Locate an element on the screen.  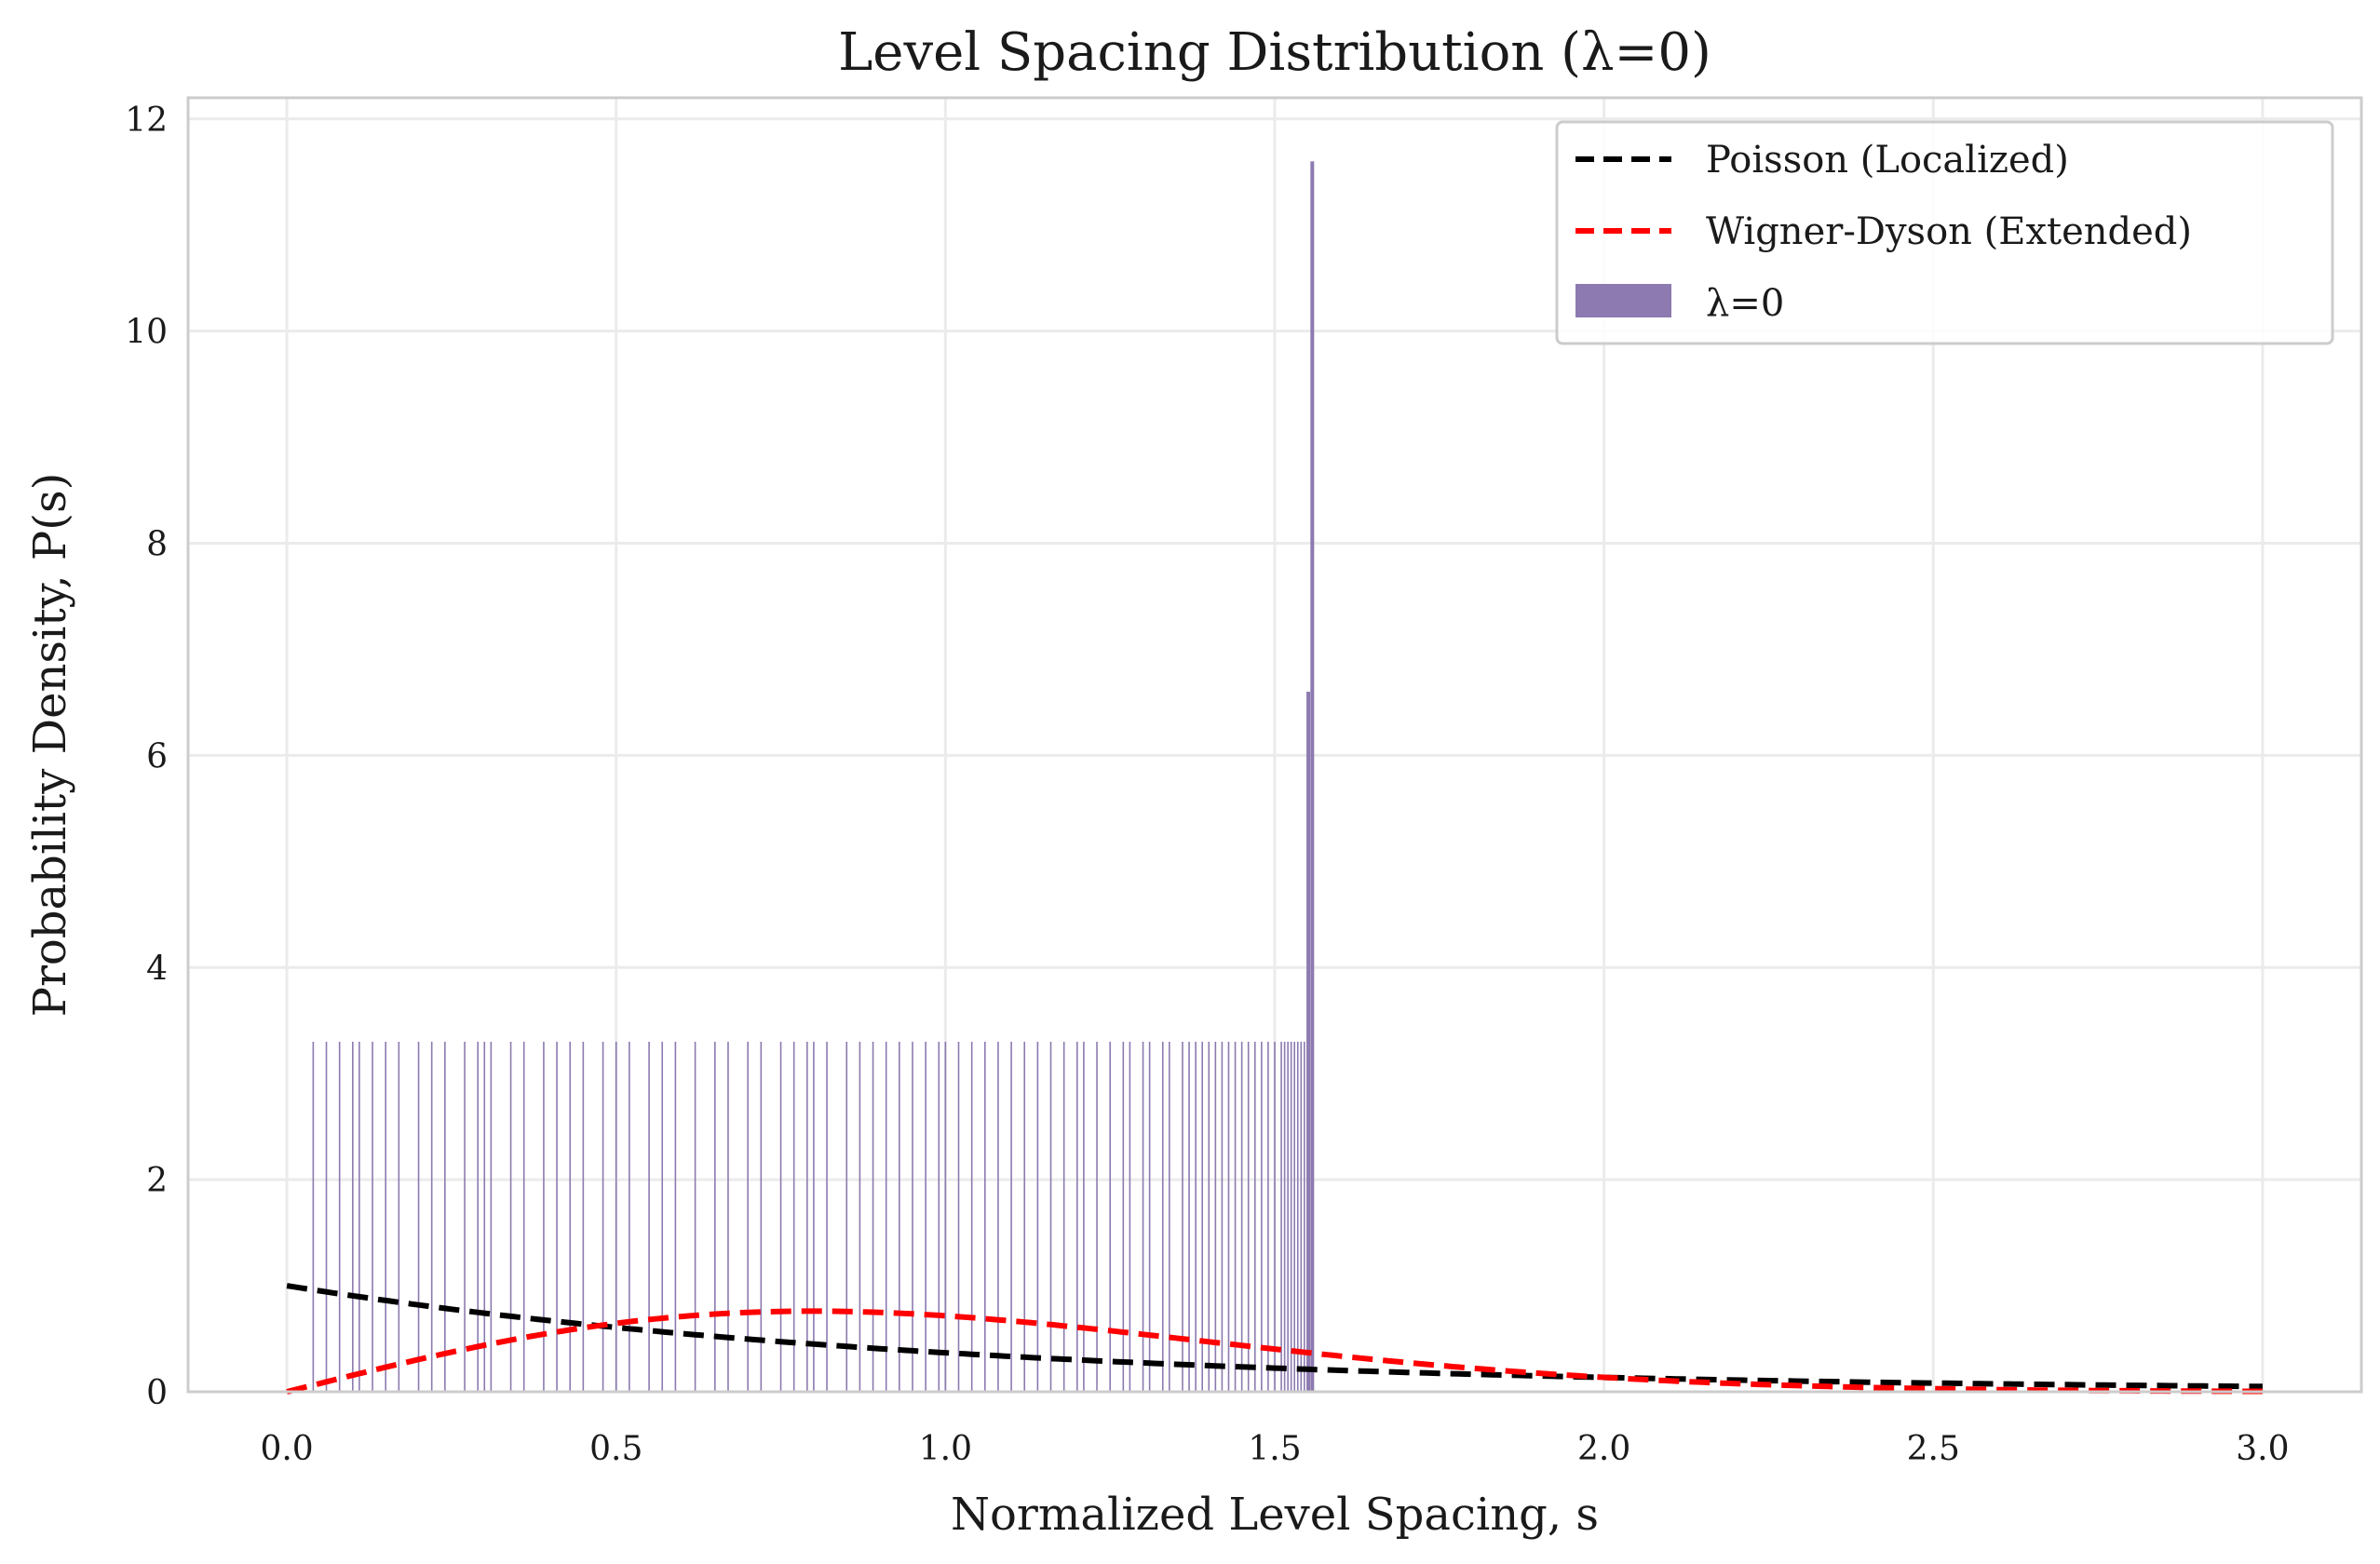
legend-swatch-histogram is located at coordinates (1623, 300).